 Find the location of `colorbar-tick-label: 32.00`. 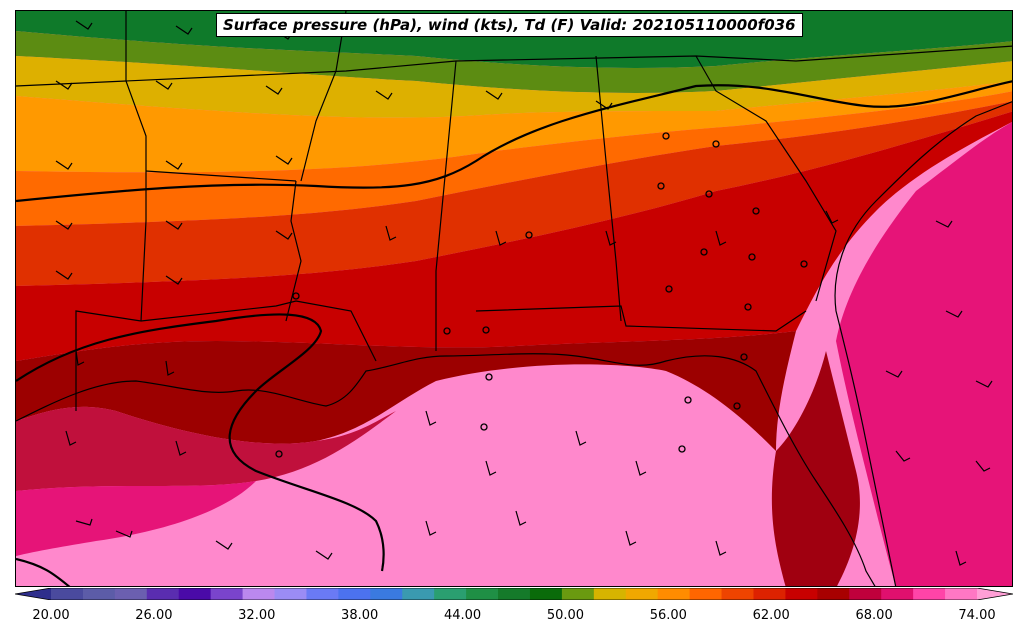

colorbar-tick-label: 32.00 is located at coordinates (257, 615).